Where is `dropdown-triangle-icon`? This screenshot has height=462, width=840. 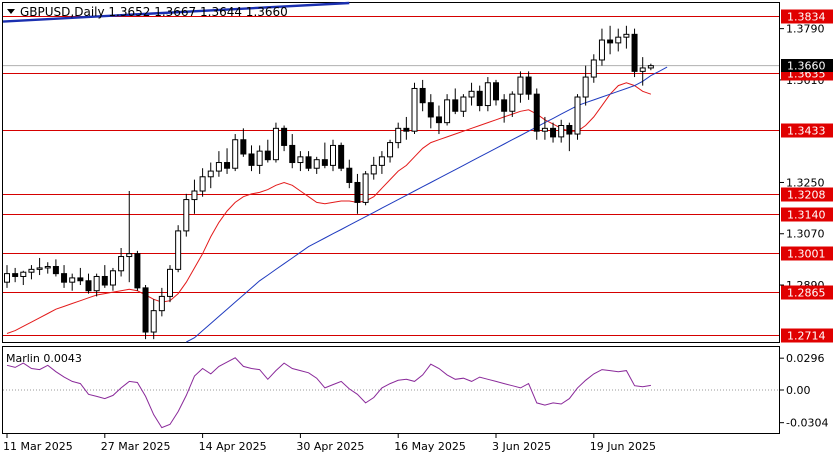 dropdown-triangle-icon is located at coordinates (11, 11).